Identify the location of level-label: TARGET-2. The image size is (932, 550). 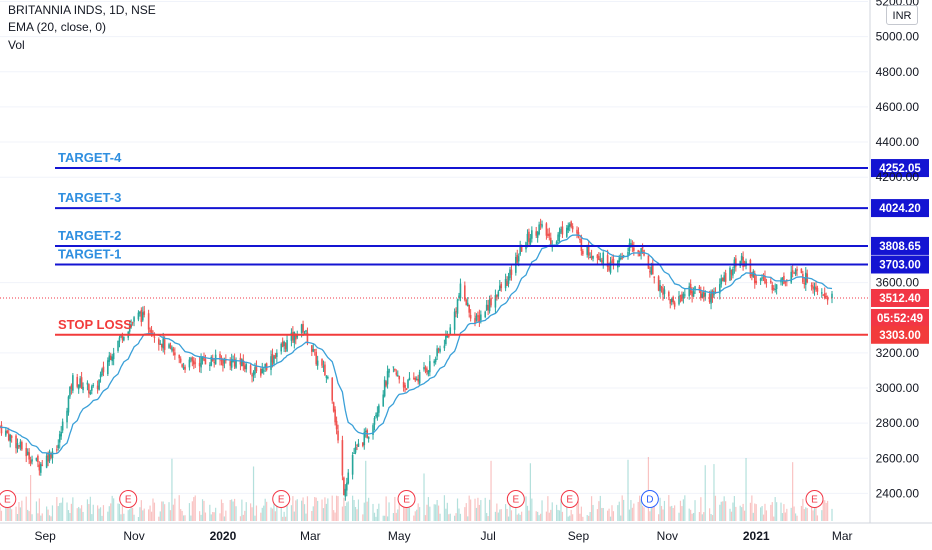
(89, 235).